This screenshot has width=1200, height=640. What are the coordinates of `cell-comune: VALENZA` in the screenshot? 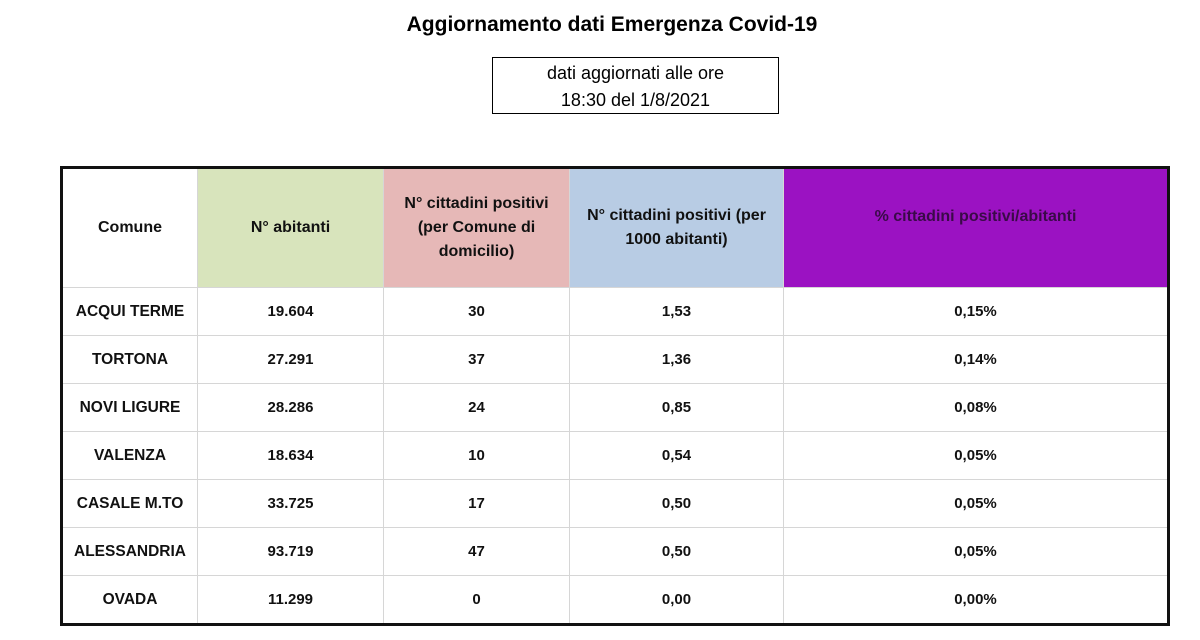 It's located at (129, 455).